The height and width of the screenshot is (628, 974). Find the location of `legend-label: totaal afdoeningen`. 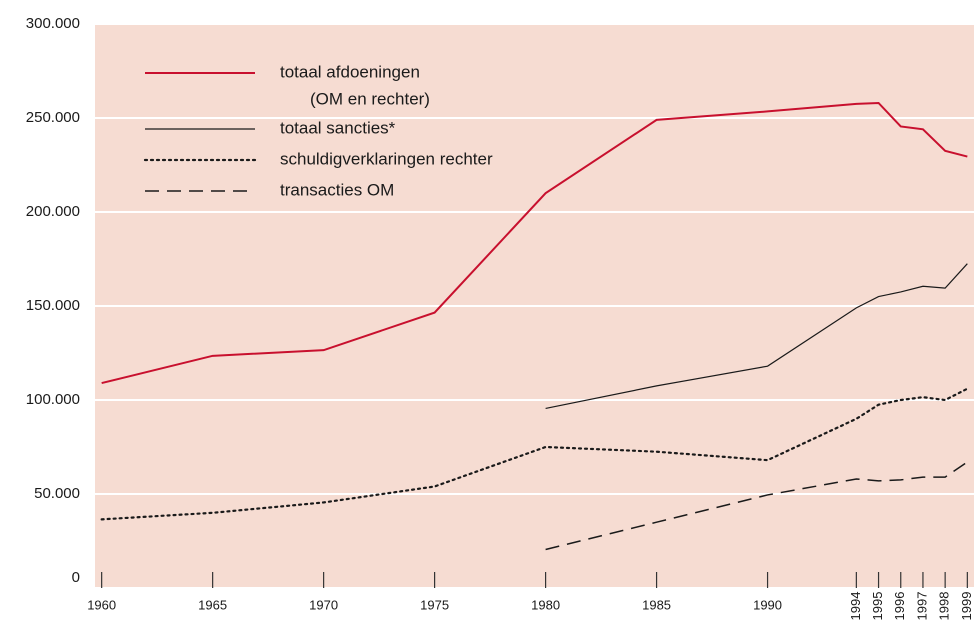

legend-label: totaal afdoeningen is located at coordinates (350, 71).